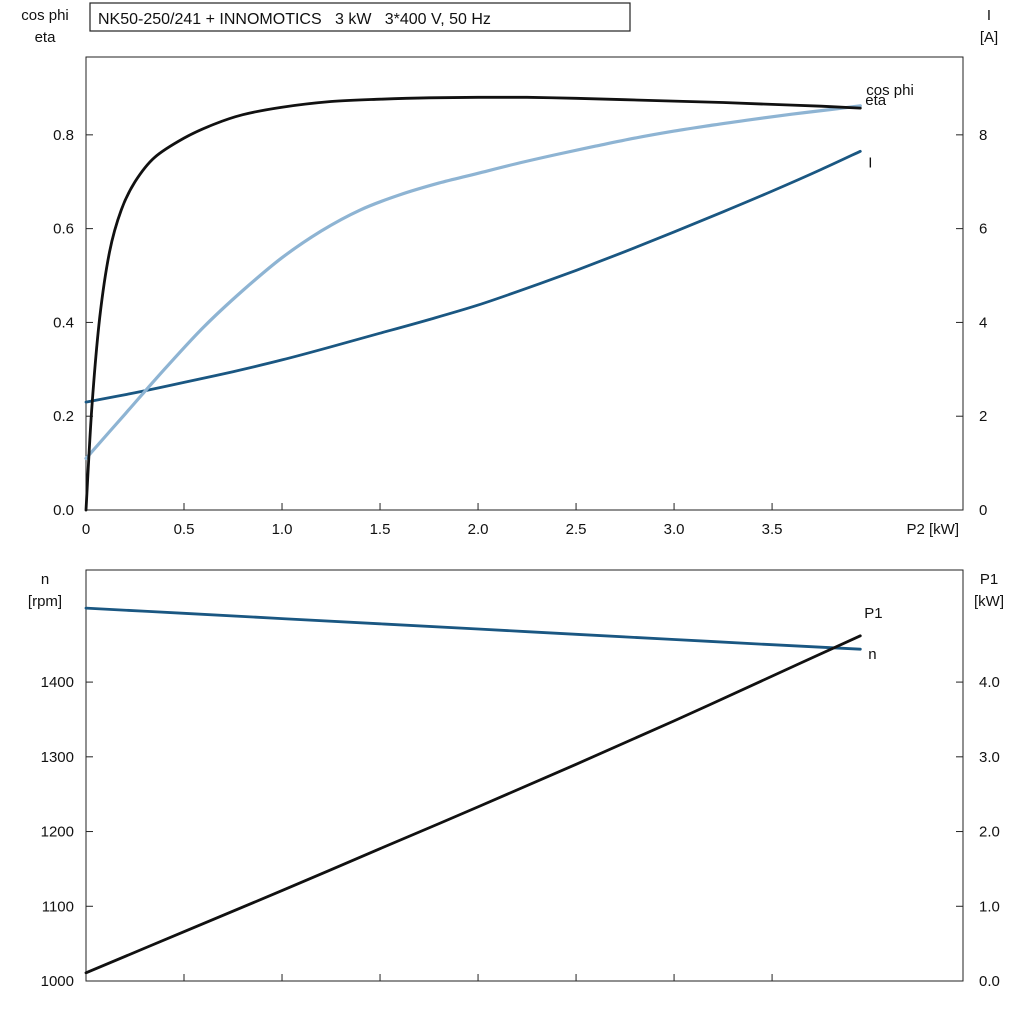 This screenshot has height=1029, width=1024. What do you see at coordinates (57, 682) in the screenshot?
I see `left-tick-label: 1400` at bounding box center [57, 682].